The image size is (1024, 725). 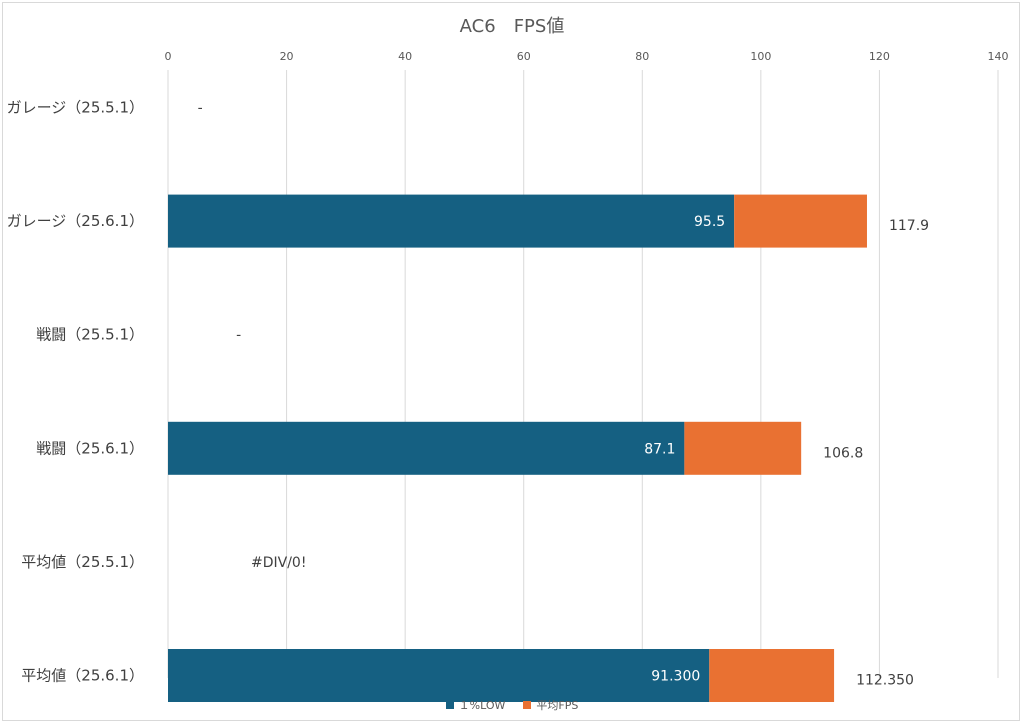 What do you see at coordinates (843, 453) in the screenshot?
I see `data-label-avg-fps: 106.8` at bounding box center [843, 453].